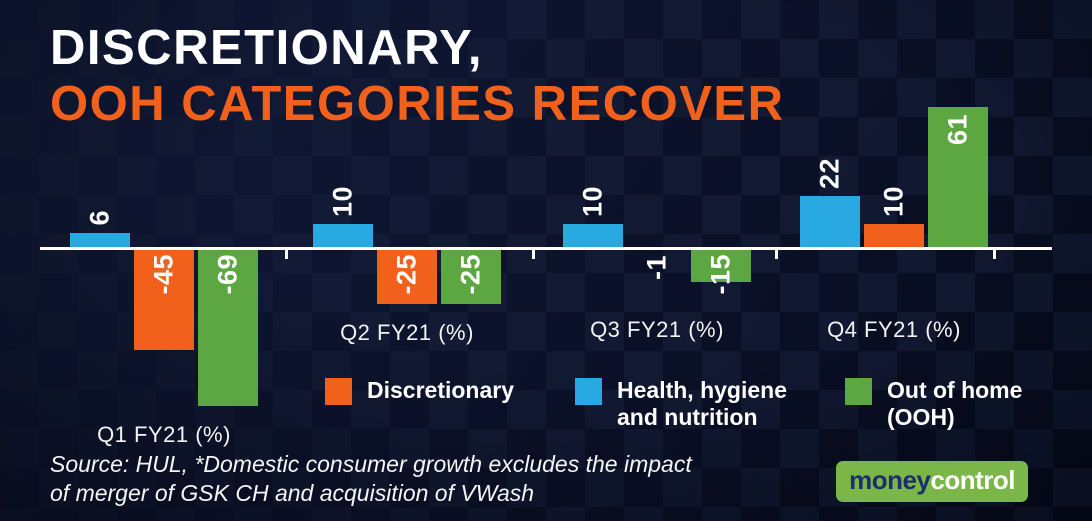 This screenshot has width=1092, height=521. I want to click on logo-text-control: control, so click(972, 480).